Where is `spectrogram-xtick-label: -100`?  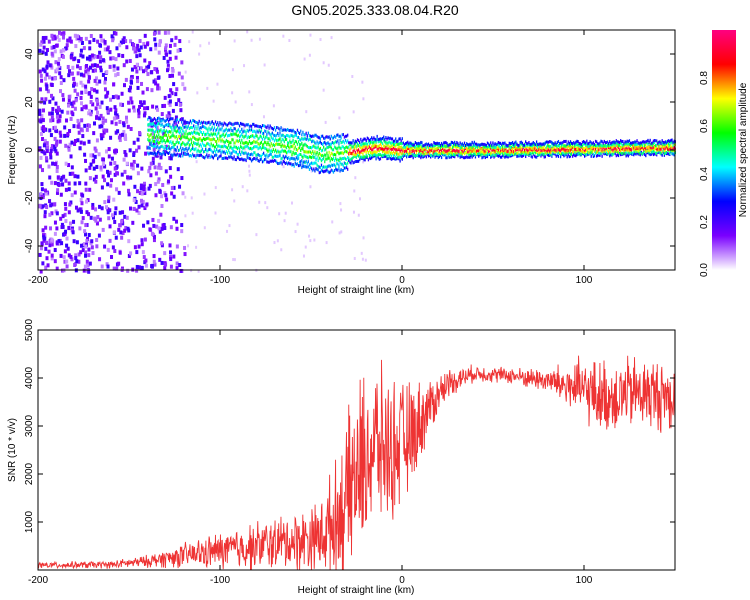 spectrogram-xtick-label: -100 is located at coordinates (220, 280).